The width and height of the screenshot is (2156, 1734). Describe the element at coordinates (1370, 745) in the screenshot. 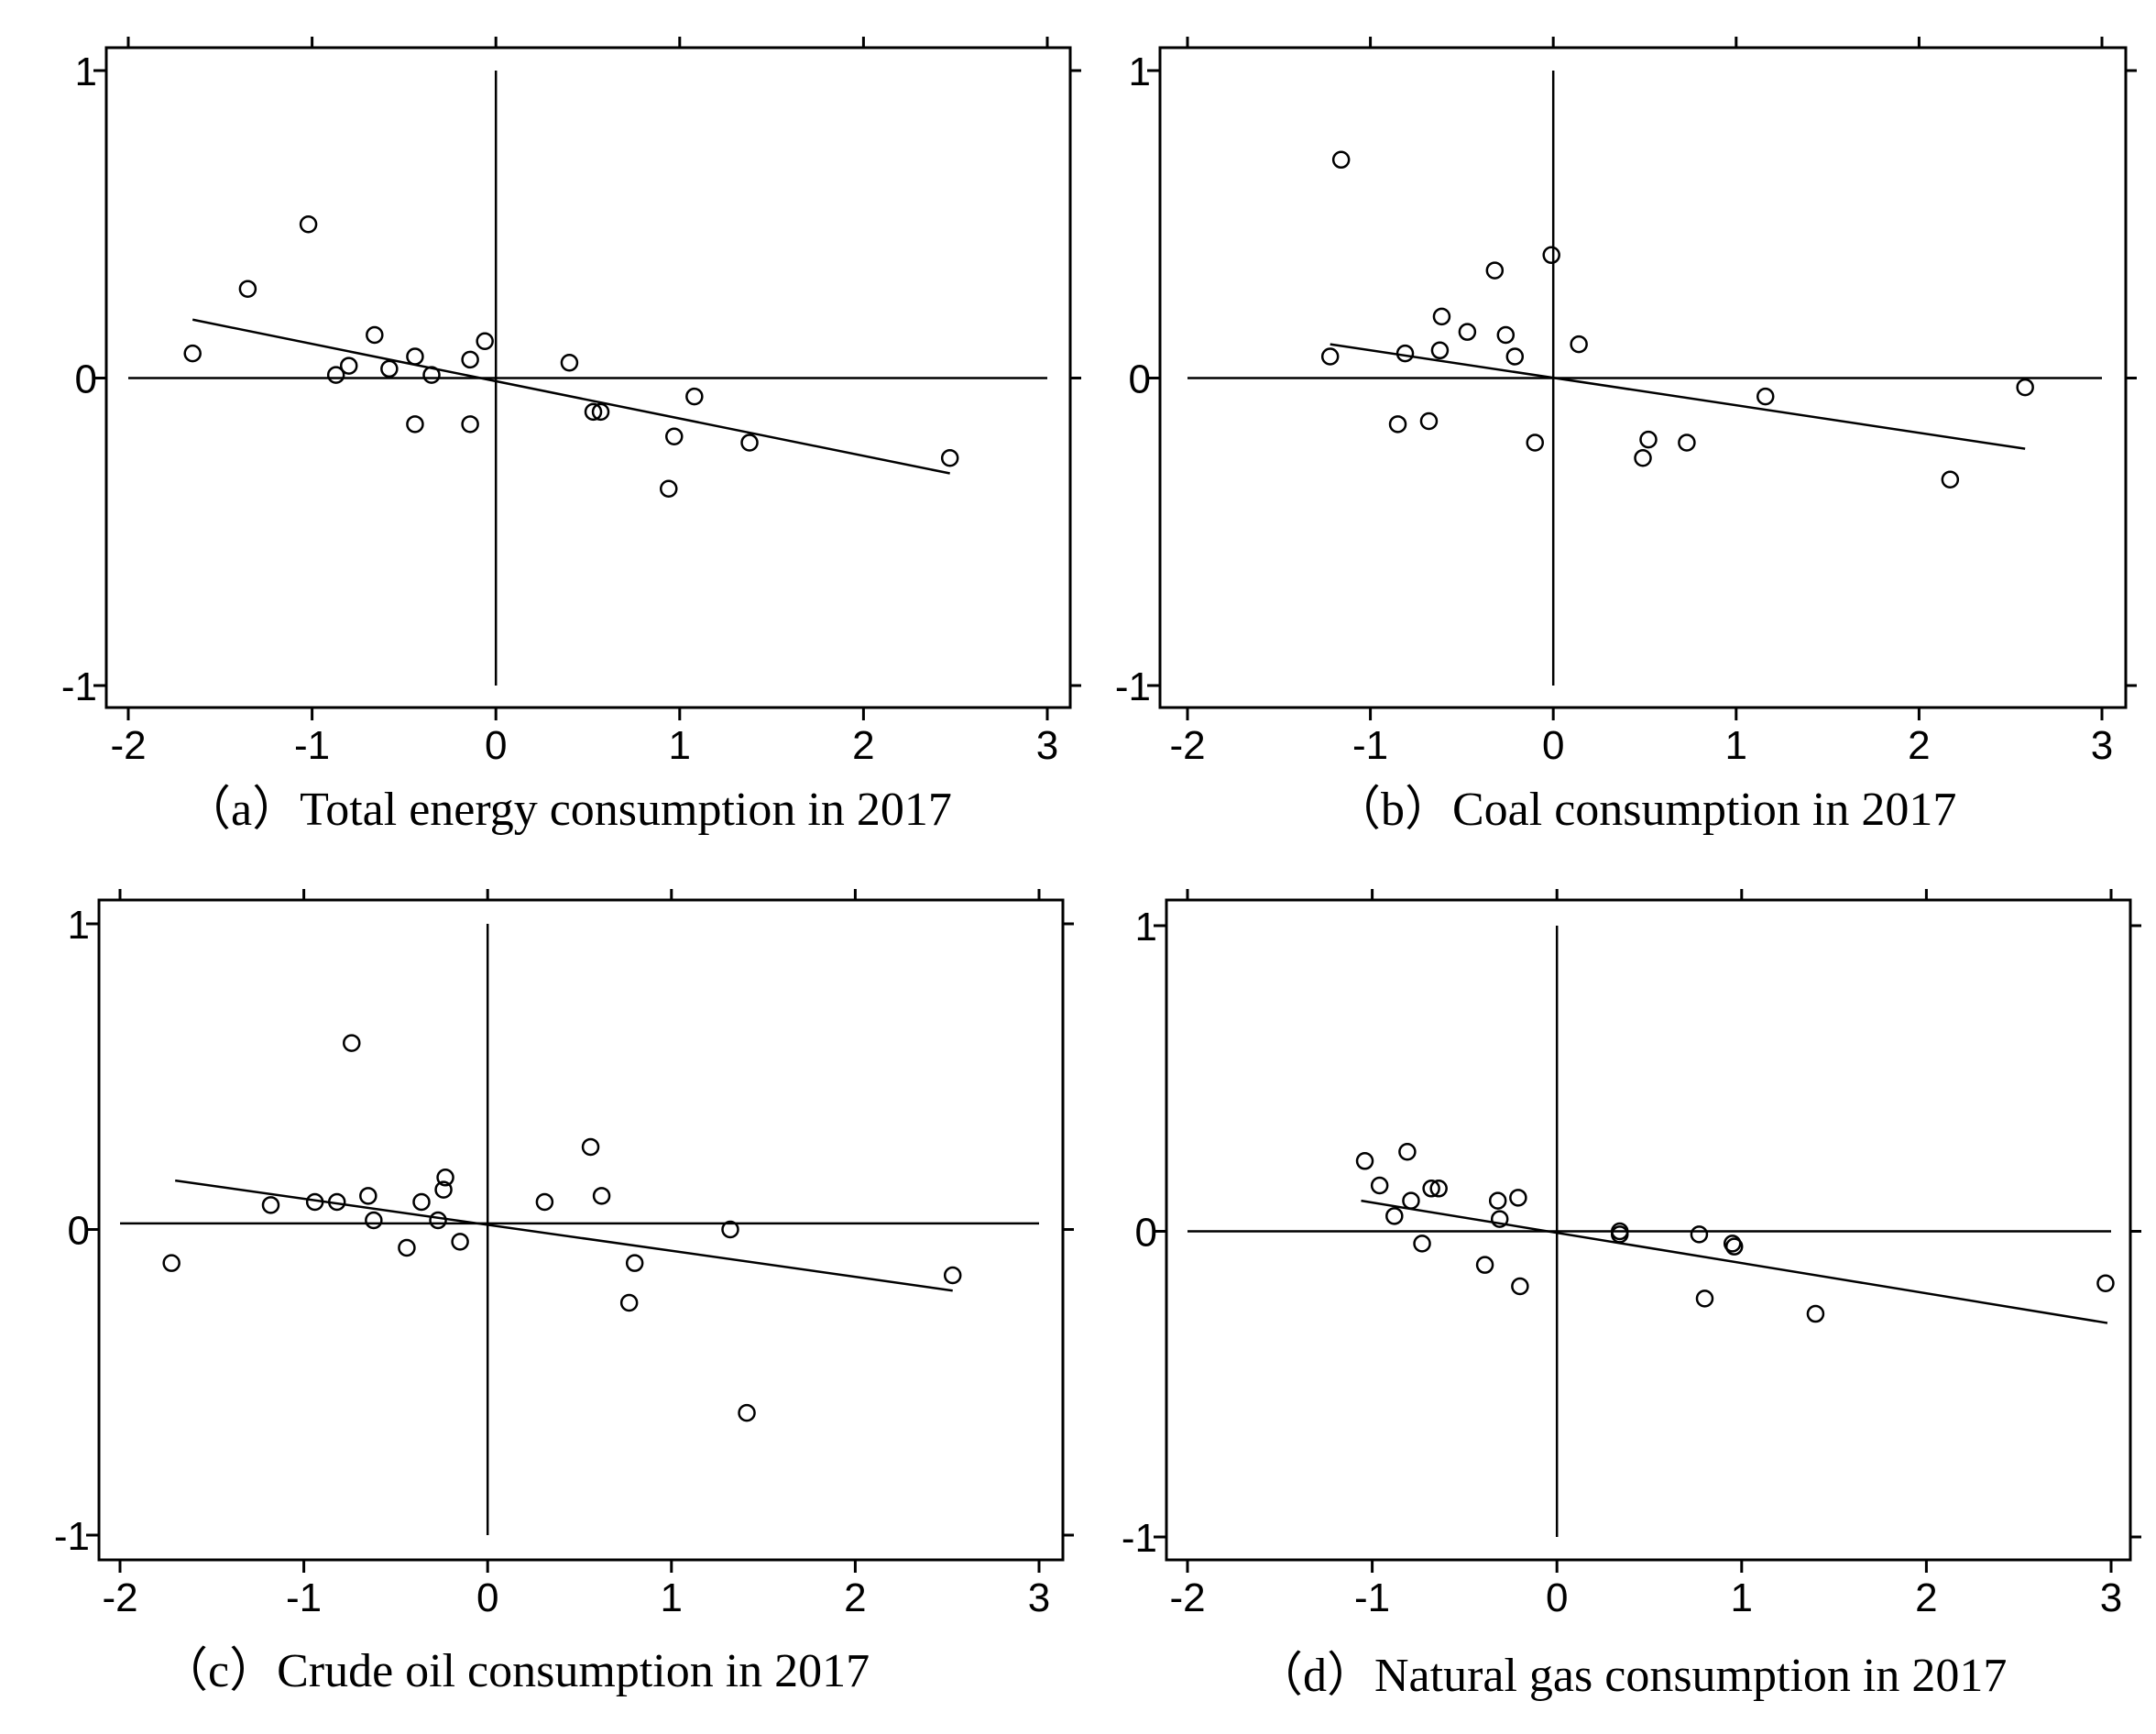

I see `x-tick-label: -1` at that location.